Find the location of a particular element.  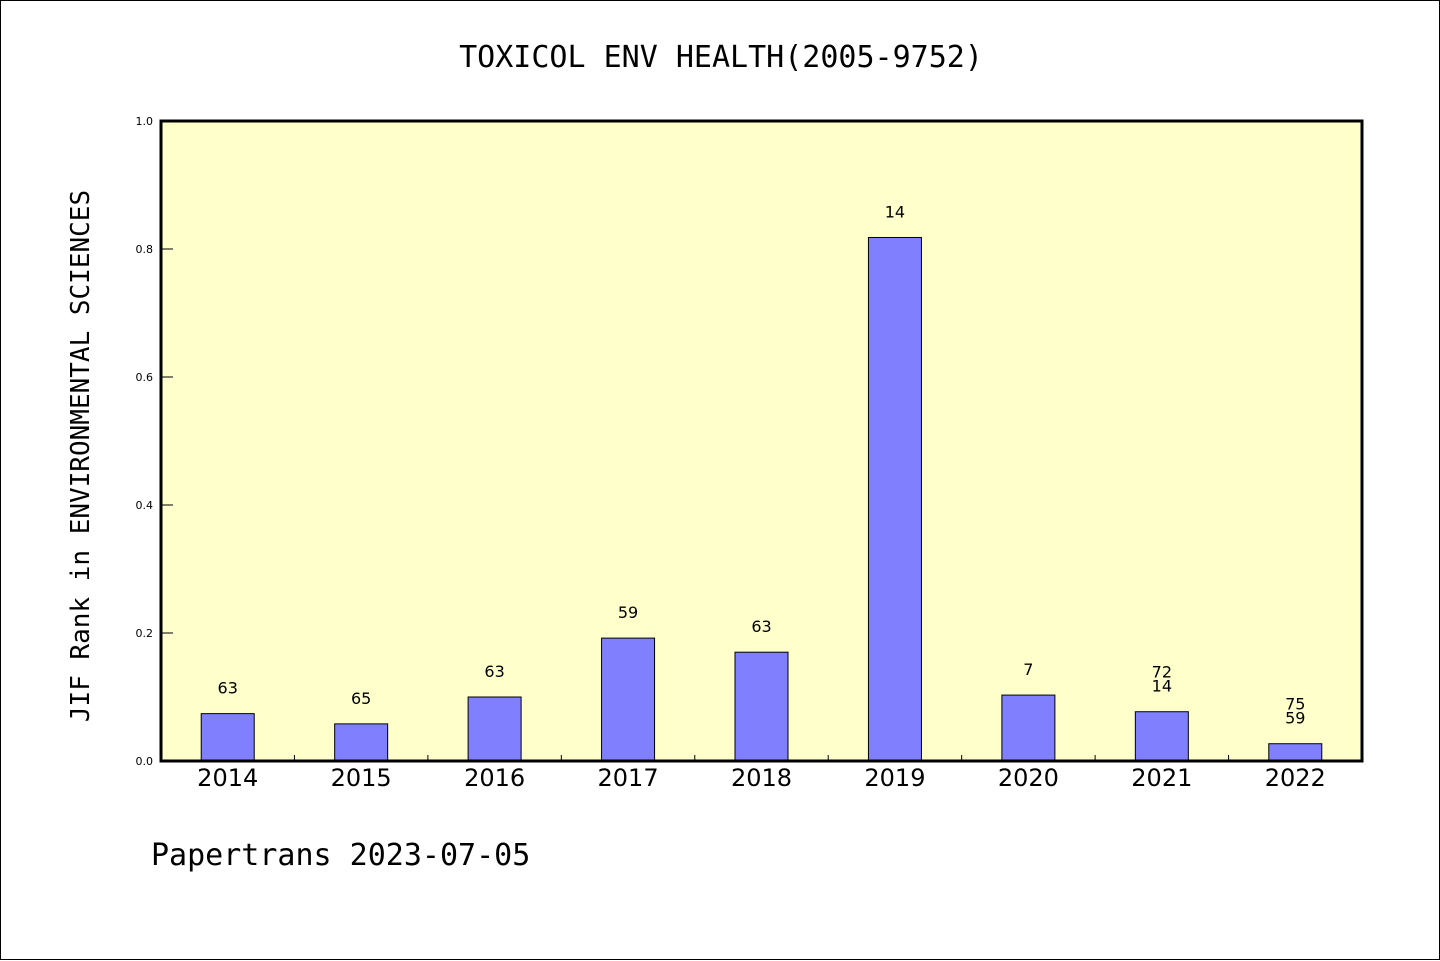

data-label: 65 is located at coordinates (361, 698).